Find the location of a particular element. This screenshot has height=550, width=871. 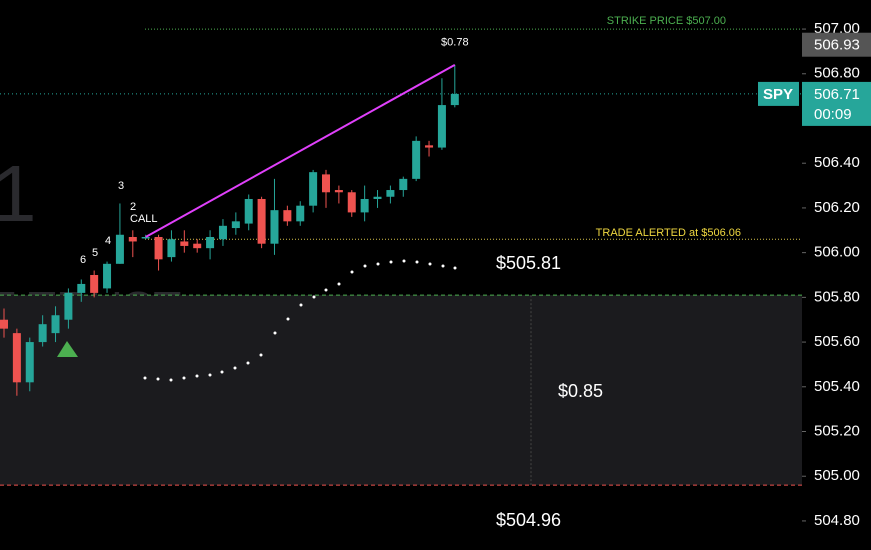

y-tick-label: 505.40 is located at coordinates (837, 386).